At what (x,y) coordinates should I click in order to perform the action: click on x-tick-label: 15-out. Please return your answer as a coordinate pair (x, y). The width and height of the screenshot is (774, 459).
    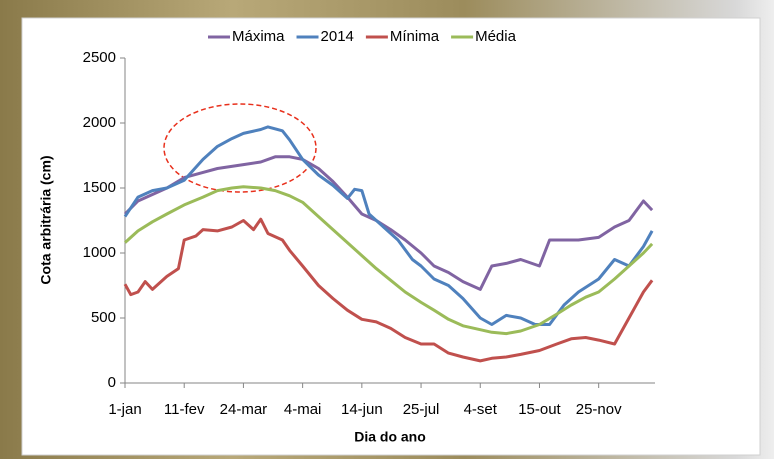
    Looking at the image, I should click on (539, 409).